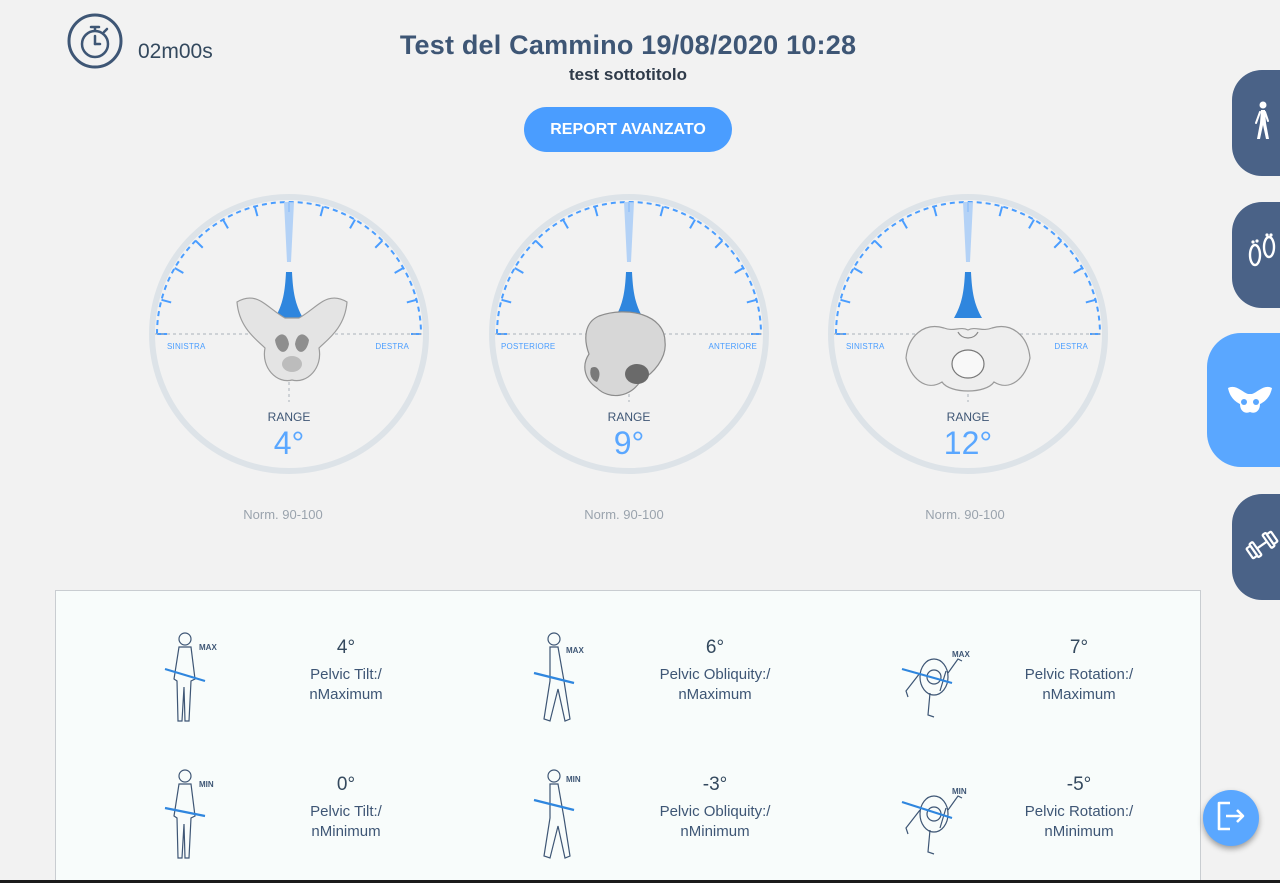 This screenshot has width=1280, height=883. What do you see at coordinates (715, 784) in the screenshot?
I see `metric-value: -3°` at bounding box center [715, 784].